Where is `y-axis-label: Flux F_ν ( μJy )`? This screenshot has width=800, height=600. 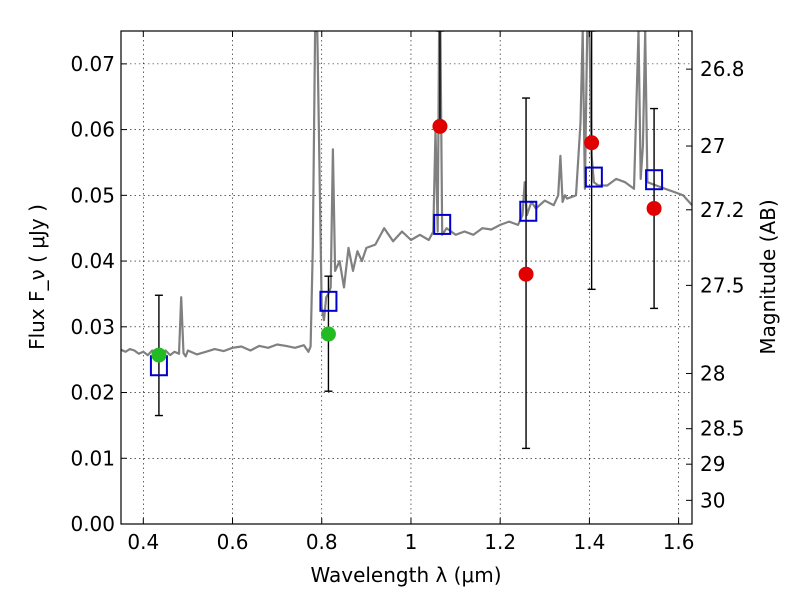 y-axis-label: Flux F_ν ( μJy ) is located at coordinates (37, 277).